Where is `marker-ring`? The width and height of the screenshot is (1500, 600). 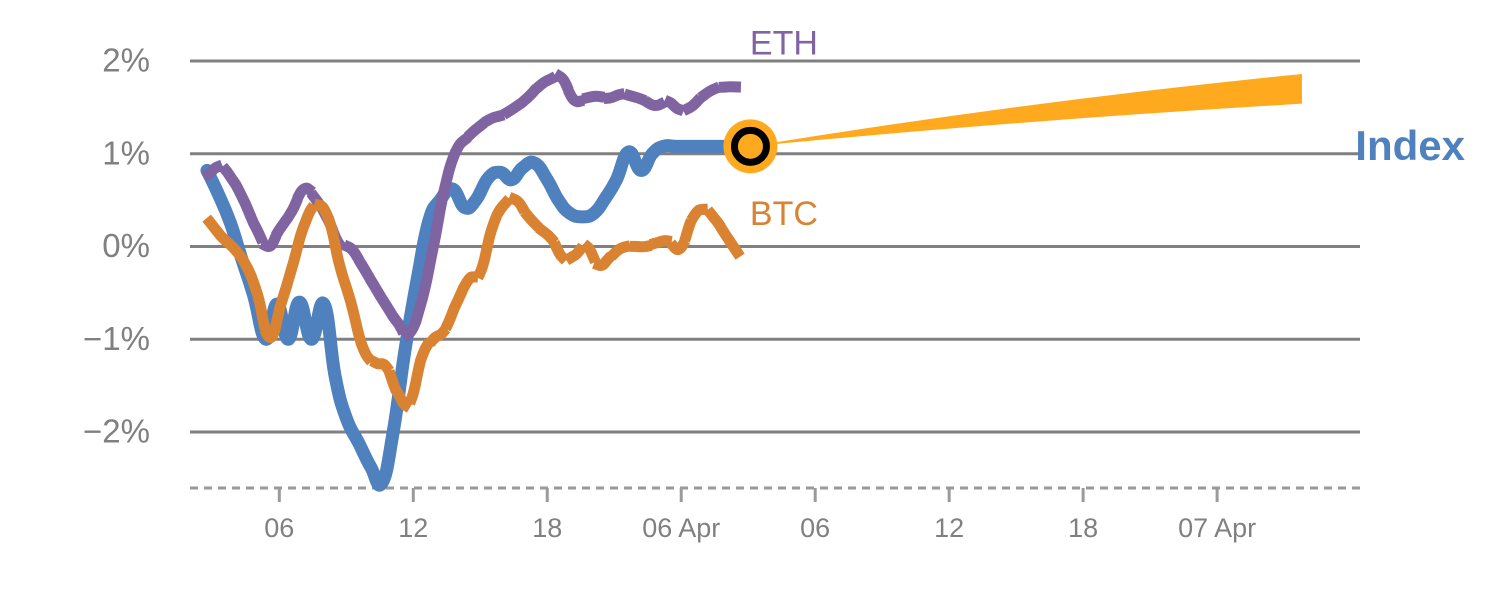 marker-ring is located at coordinates (750, 146).